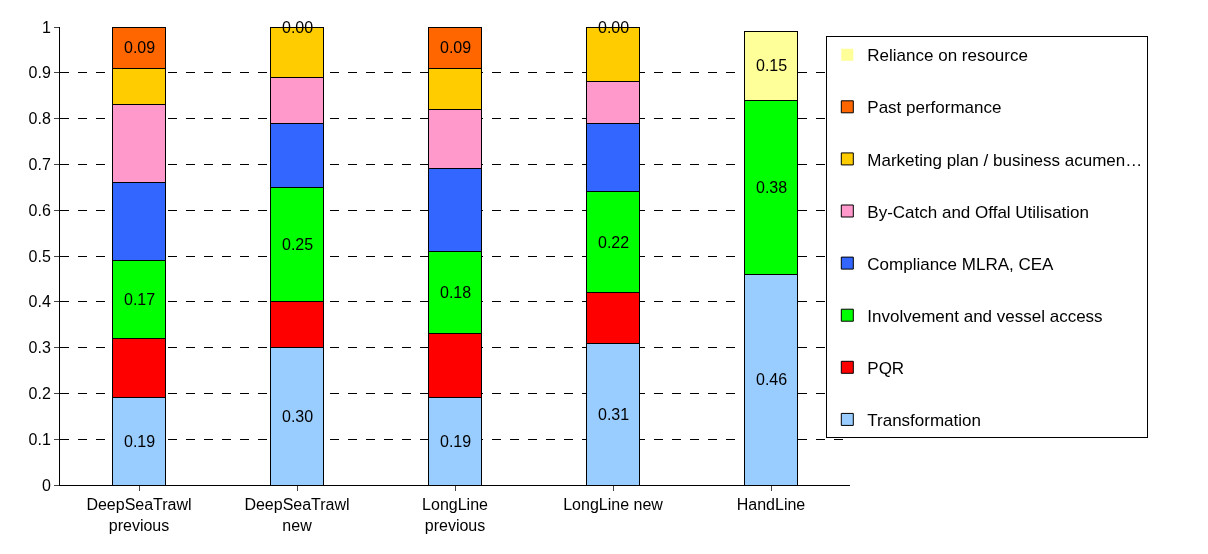 This screenshot has width=1208, height=554. I want to click on data-label: 0.46, so click(772, 379).